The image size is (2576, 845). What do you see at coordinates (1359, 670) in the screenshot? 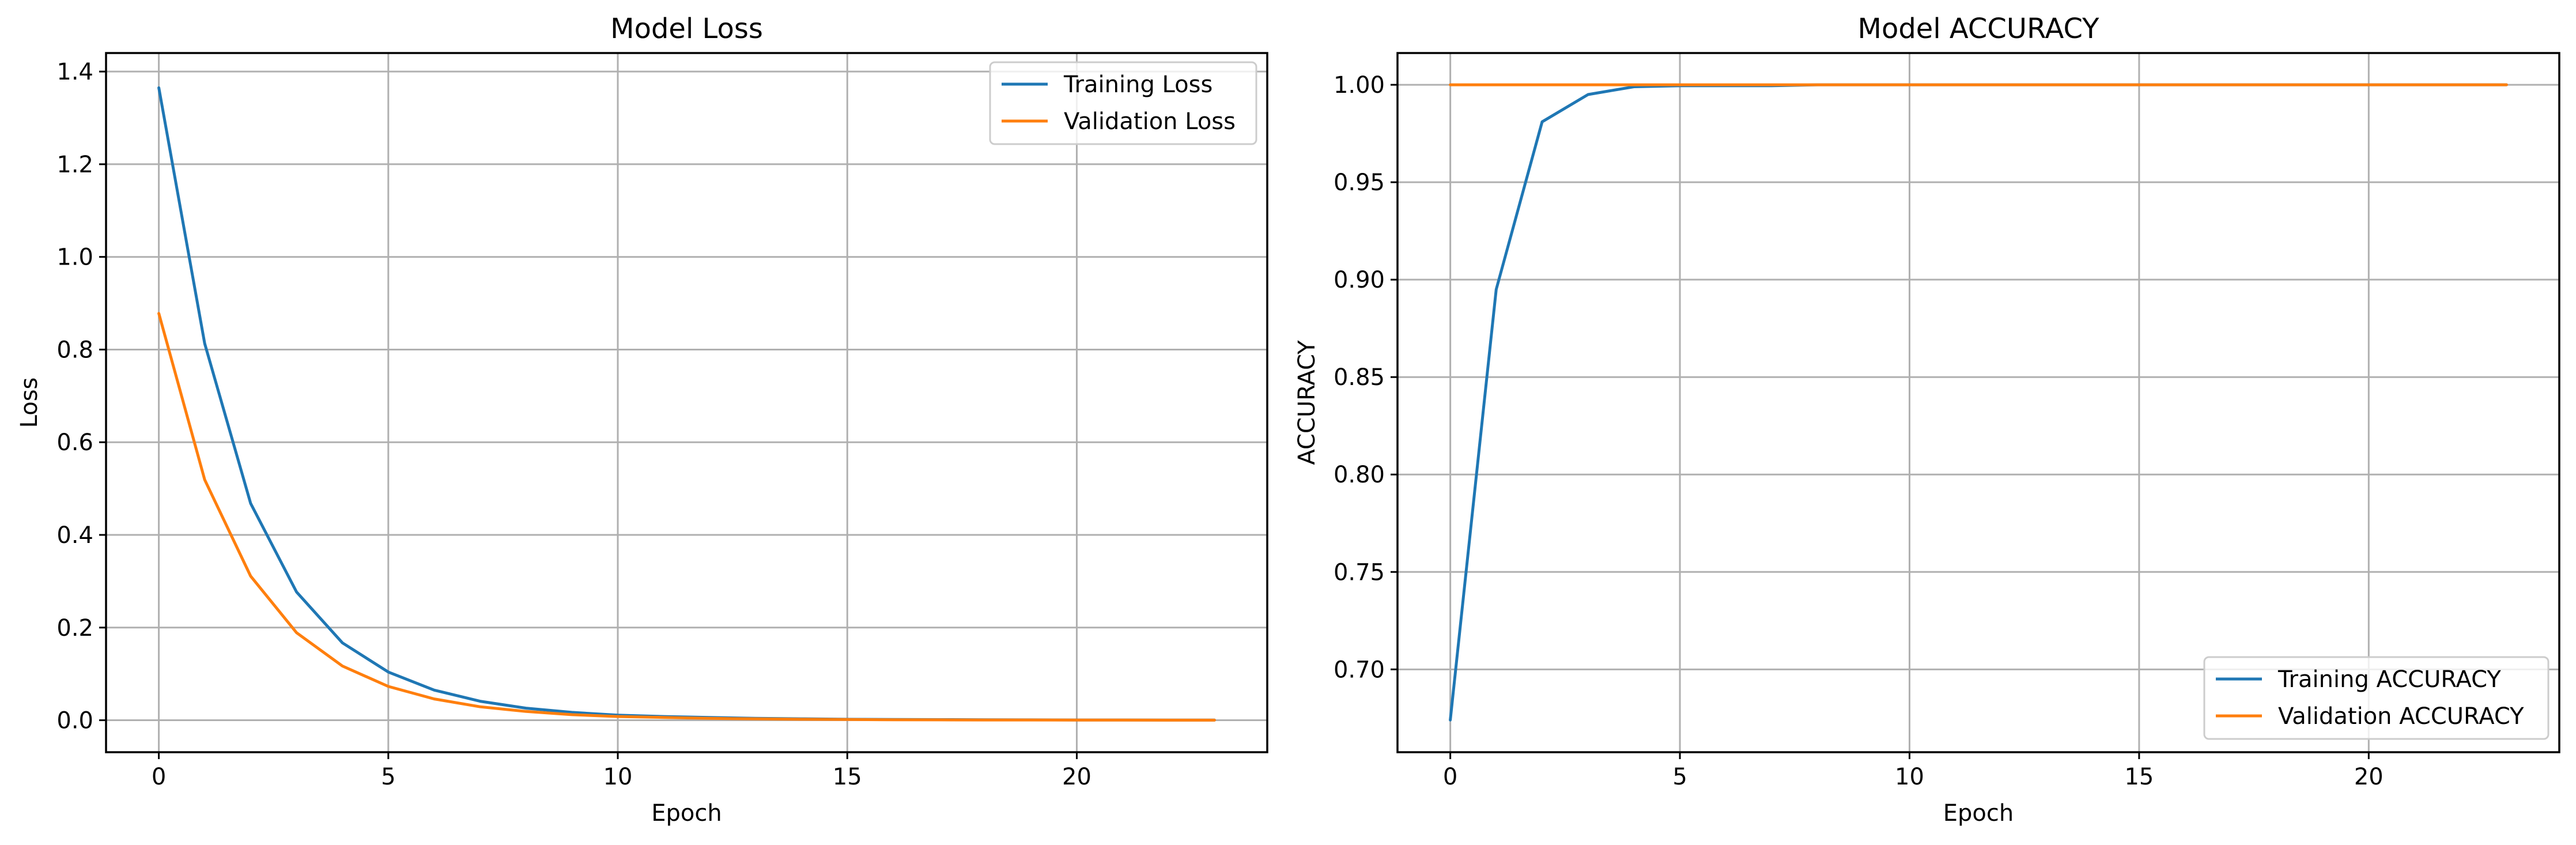
I see `y-tick-label: 0.70` at bounding box center [1359, 670].